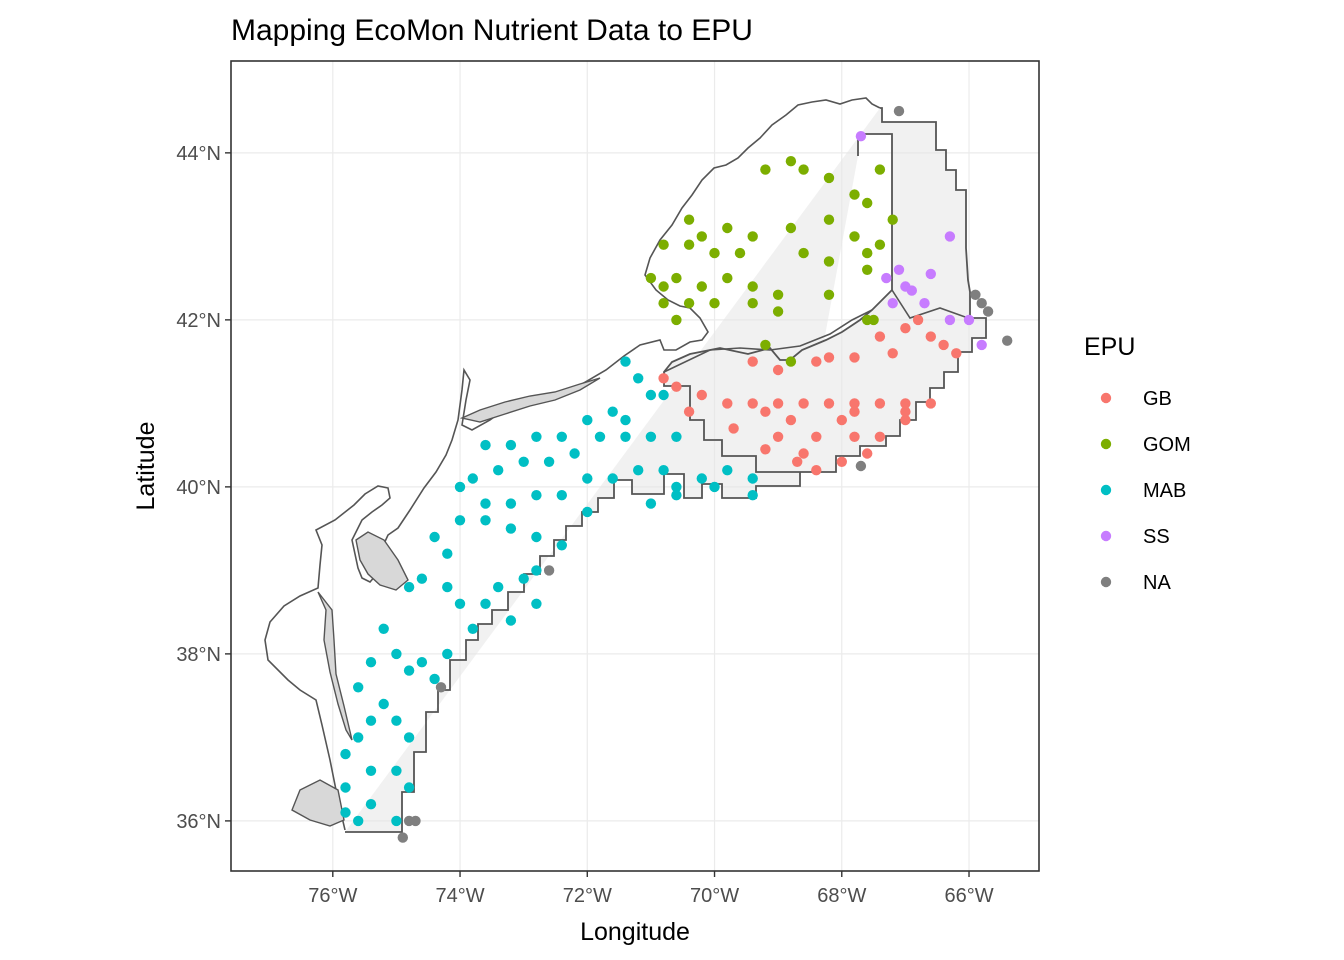 This screenshot has width=1344, height=960. I want to click on legend-title: EPU, so click(1109, 347).